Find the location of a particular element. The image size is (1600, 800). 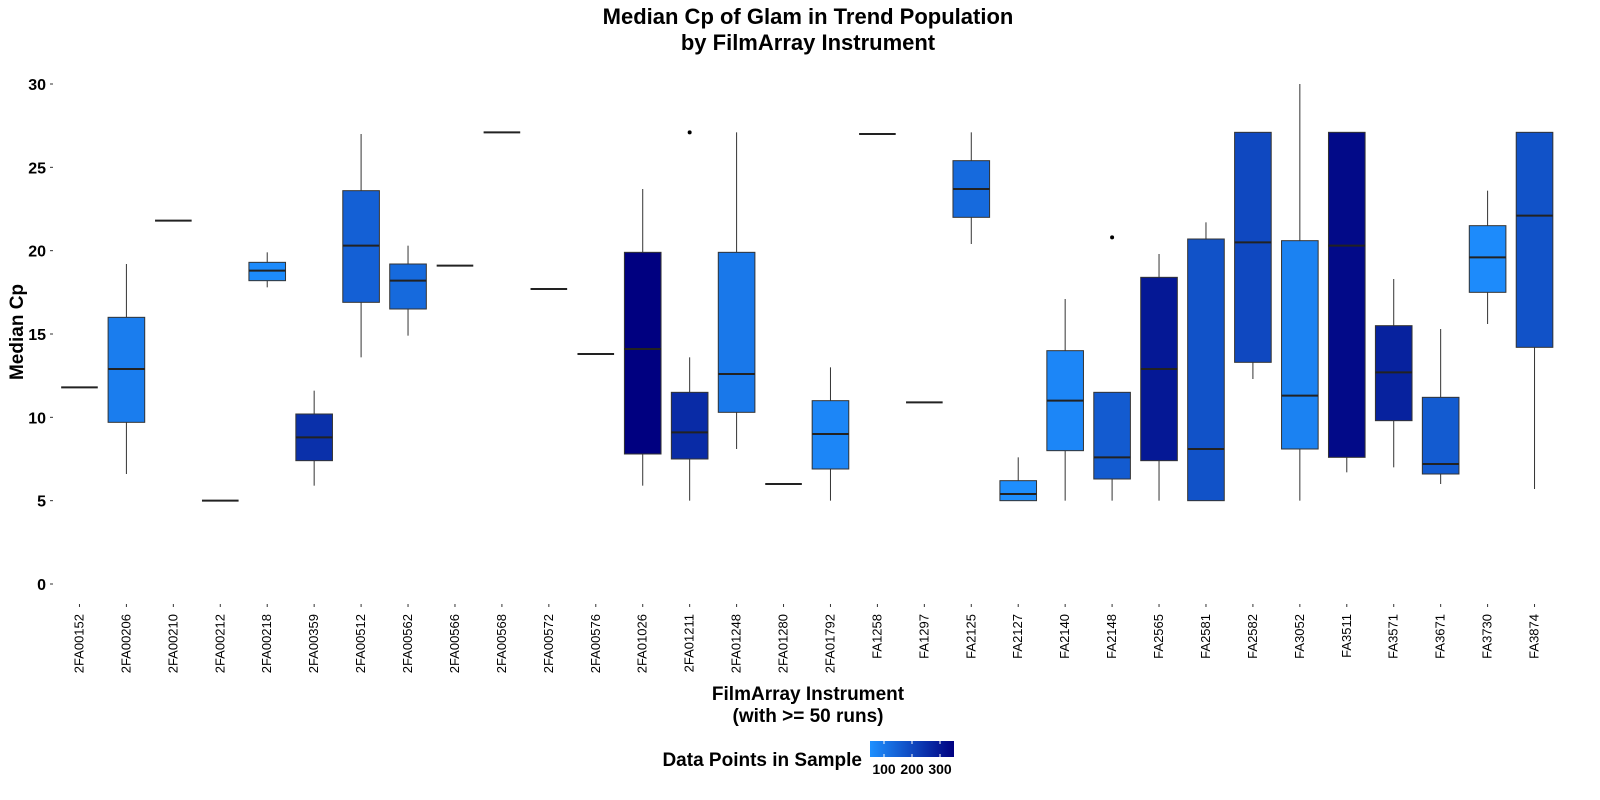

box-2fa00562 is located at coordinates (408, 290).